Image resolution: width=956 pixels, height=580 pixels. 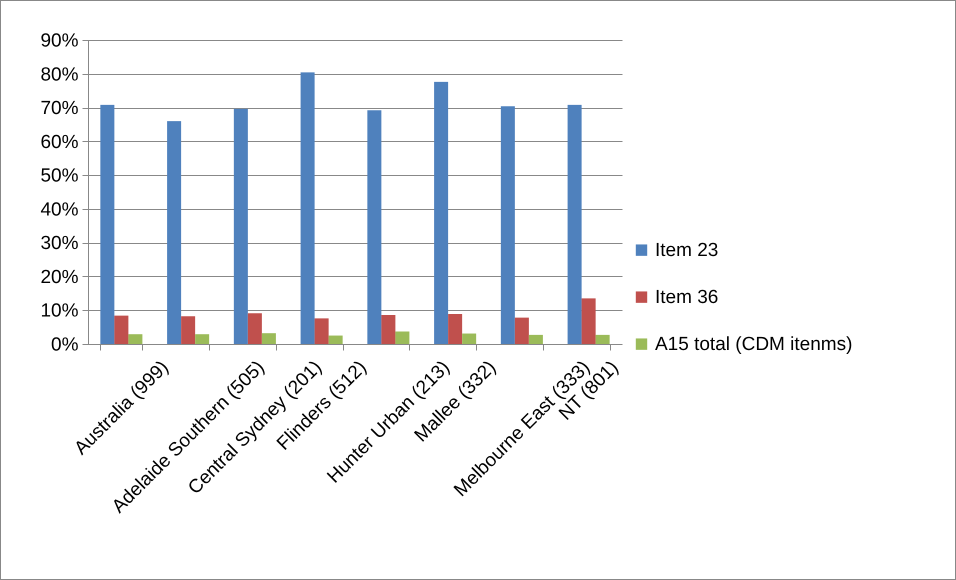 What do you see at coordinates (686, 251) in the screenshot?
I see `legend-label: Item 23` at bounding box center [686, 251].